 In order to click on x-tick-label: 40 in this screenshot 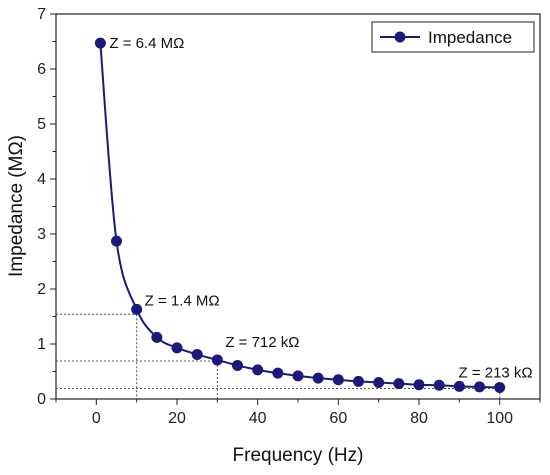, I will do `click(258, 418)`.